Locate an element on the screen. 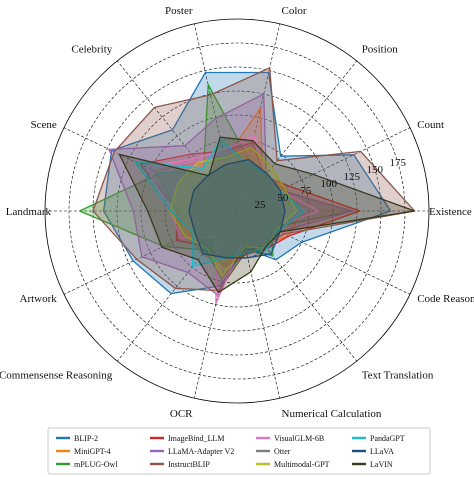 The image size is (474, 477). axis-label: Poster is located at coordinates (179, 11).